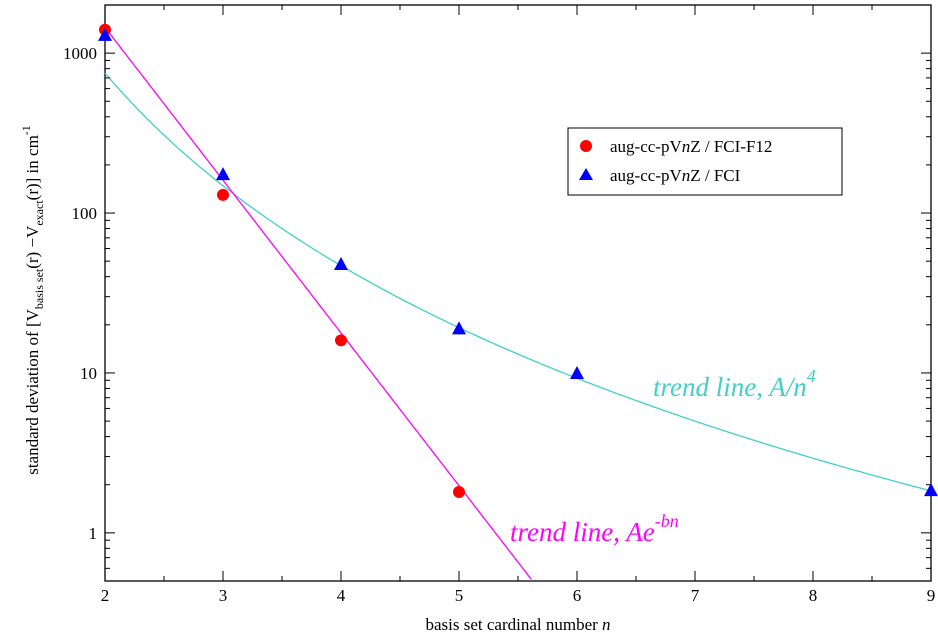 The image size is (938, 639). I want to click on trend-label-exponential: trend line, Ae-bn, so click(594, 529).